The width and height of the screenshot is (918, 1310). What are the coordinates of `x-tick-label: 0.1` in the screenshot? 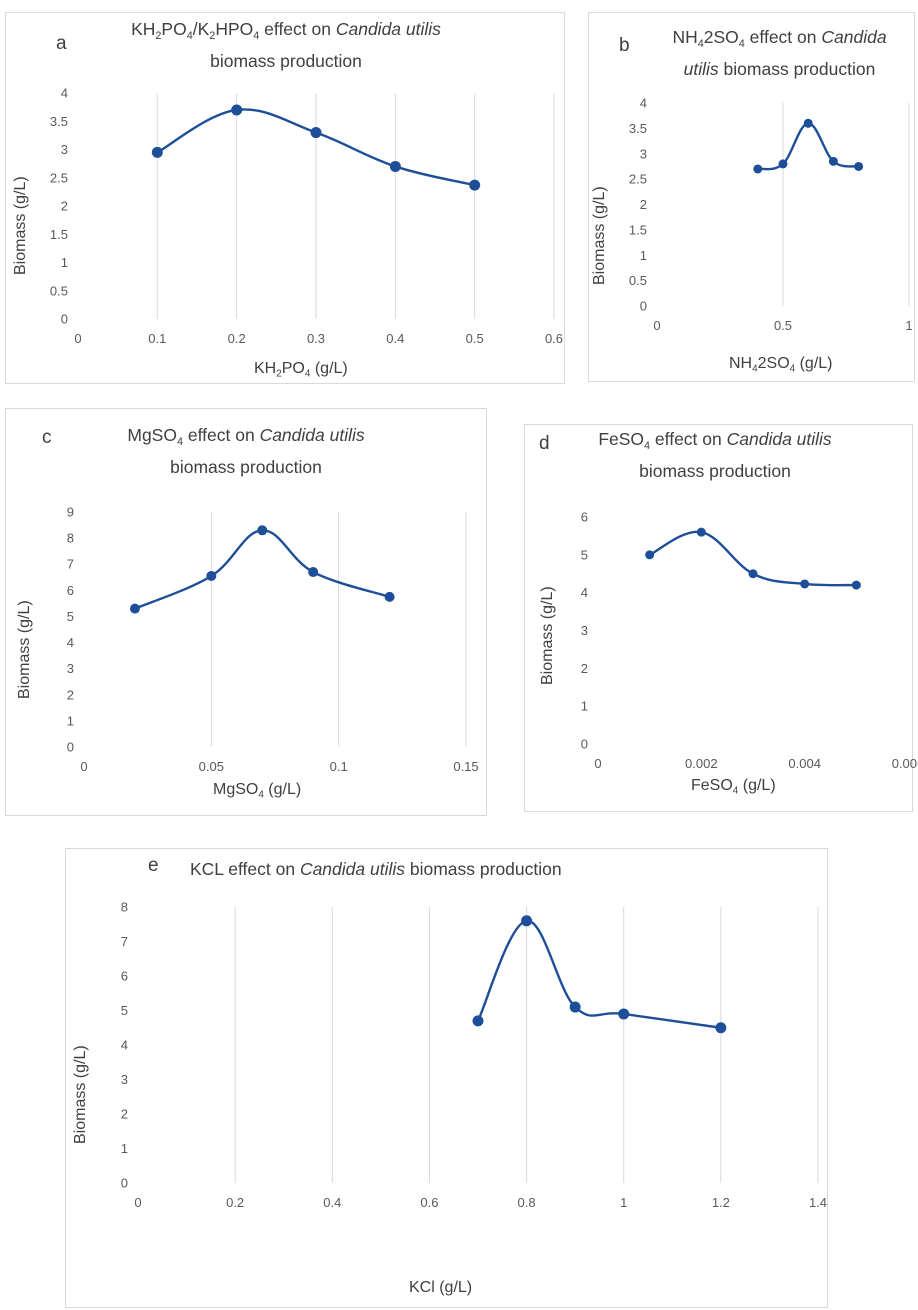 It's located at (339, 766).